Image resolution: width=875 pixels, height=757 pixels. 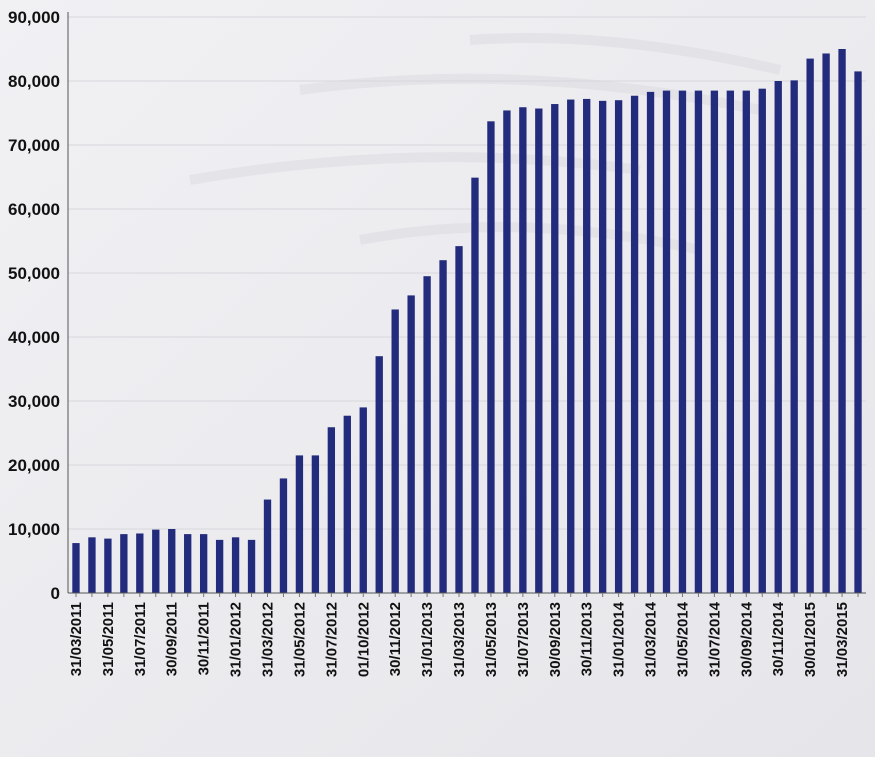 I want to click on y-tick-label: 30,000, so click(x=34, y=401).